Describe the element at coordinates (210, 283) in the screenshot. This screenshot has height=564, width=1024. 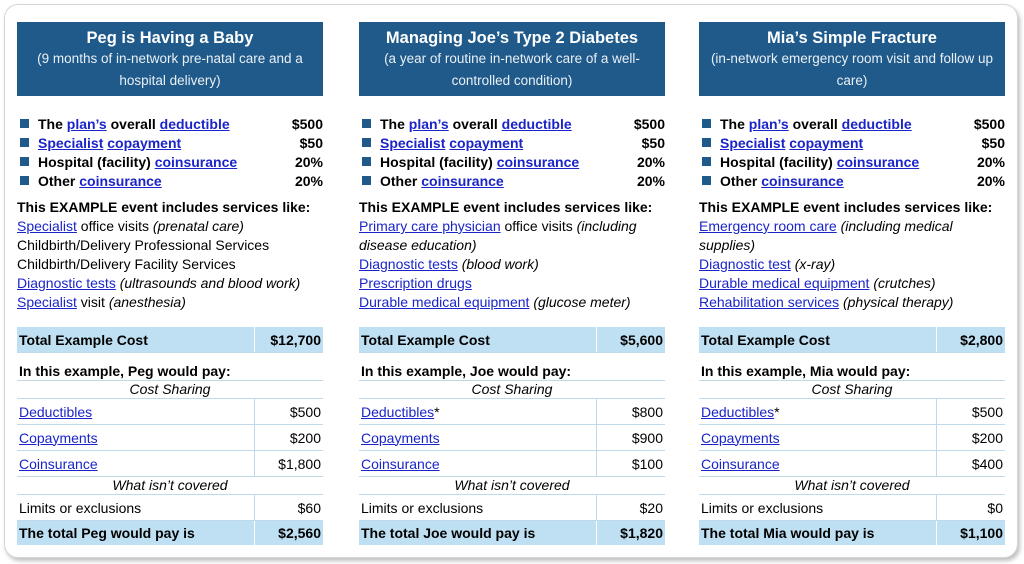
I see `service-note: (ultrasounds and blood work)` at that location.